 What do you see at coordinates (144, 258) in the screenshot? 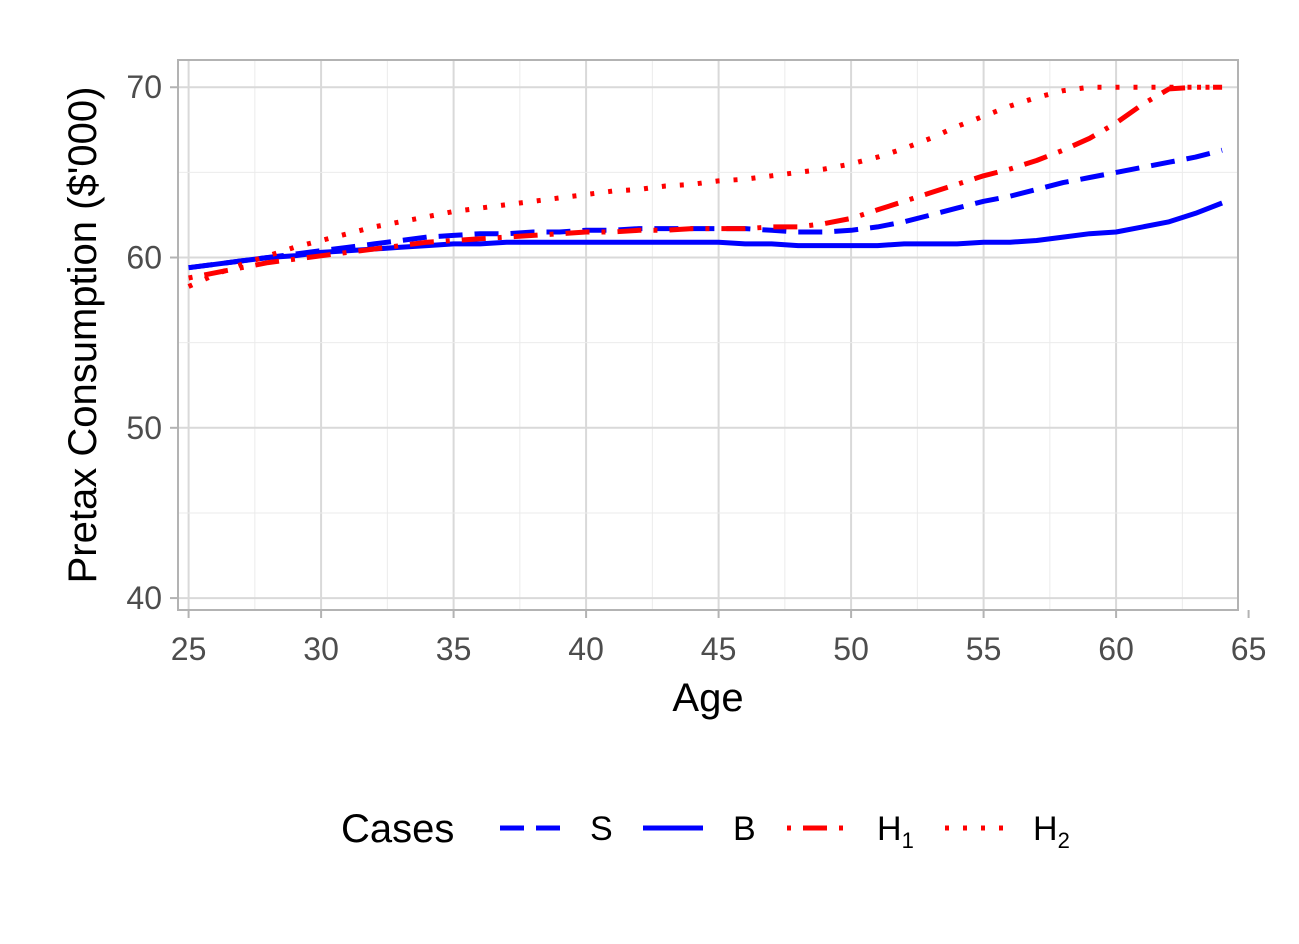
I see `y-tick-label: 60` at bounding box center [144, 258].